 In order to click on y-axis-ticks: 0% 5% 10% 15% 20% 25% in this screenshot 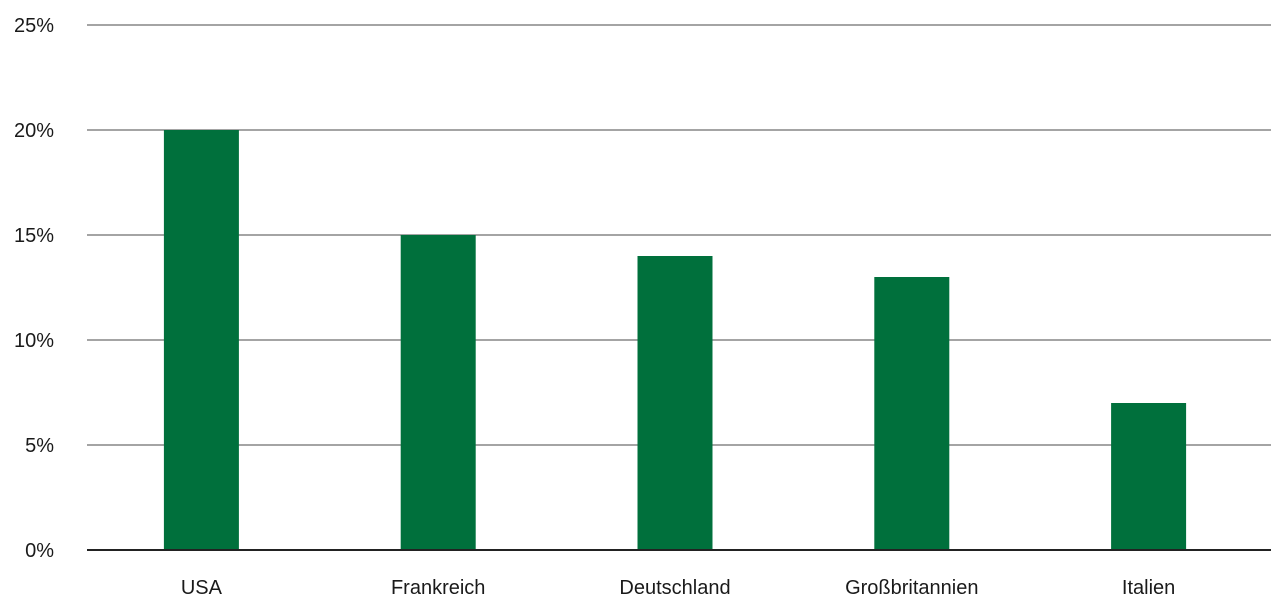, I will do `click(34, 288)`.